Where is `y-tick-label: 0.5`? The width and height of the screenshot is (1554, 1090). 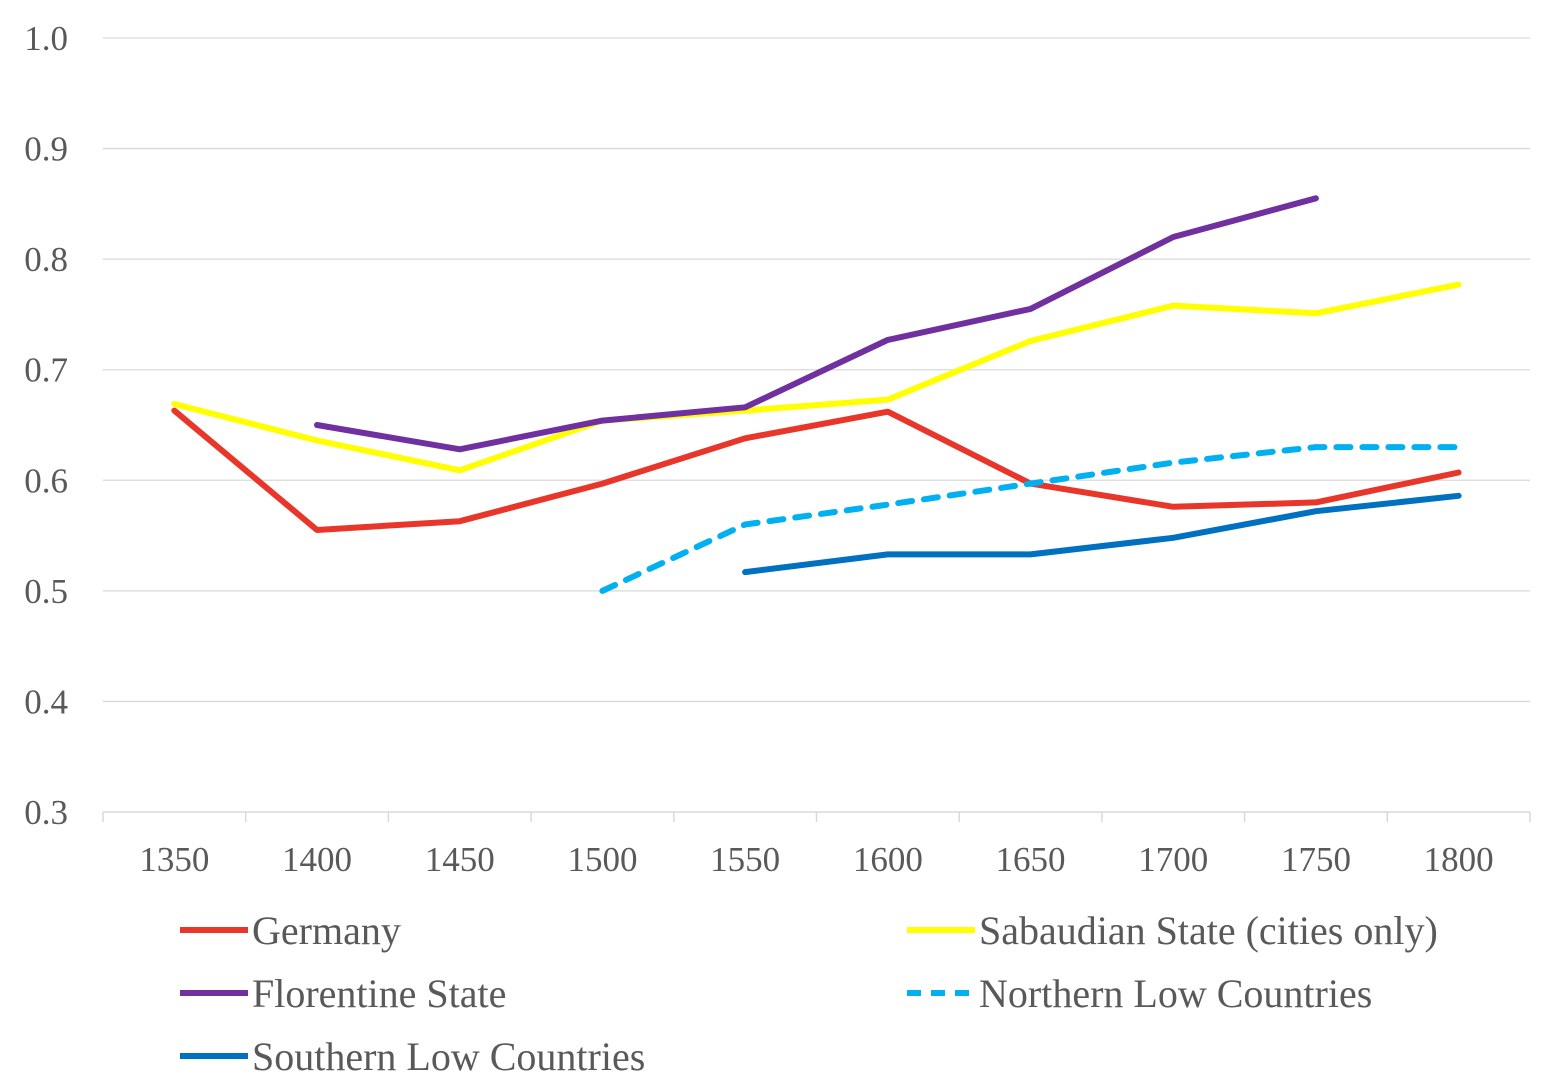
y-tick-label: 0.5 is located at coordinates (46, 591).